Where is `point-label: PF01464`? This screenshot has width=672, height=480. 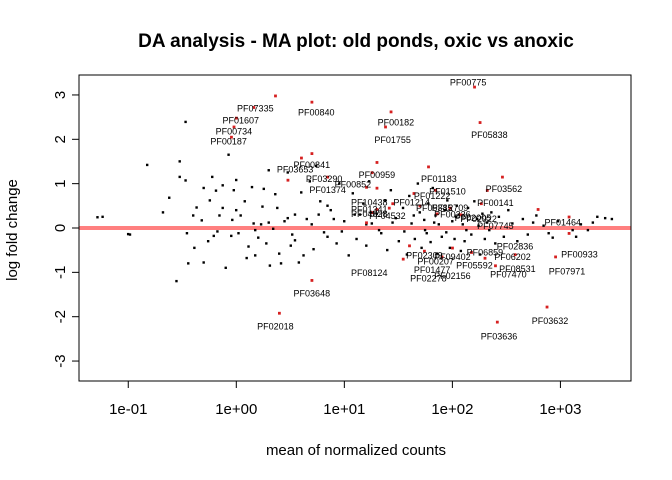 point-label: PF01464 is located at coordinates (562, 223).